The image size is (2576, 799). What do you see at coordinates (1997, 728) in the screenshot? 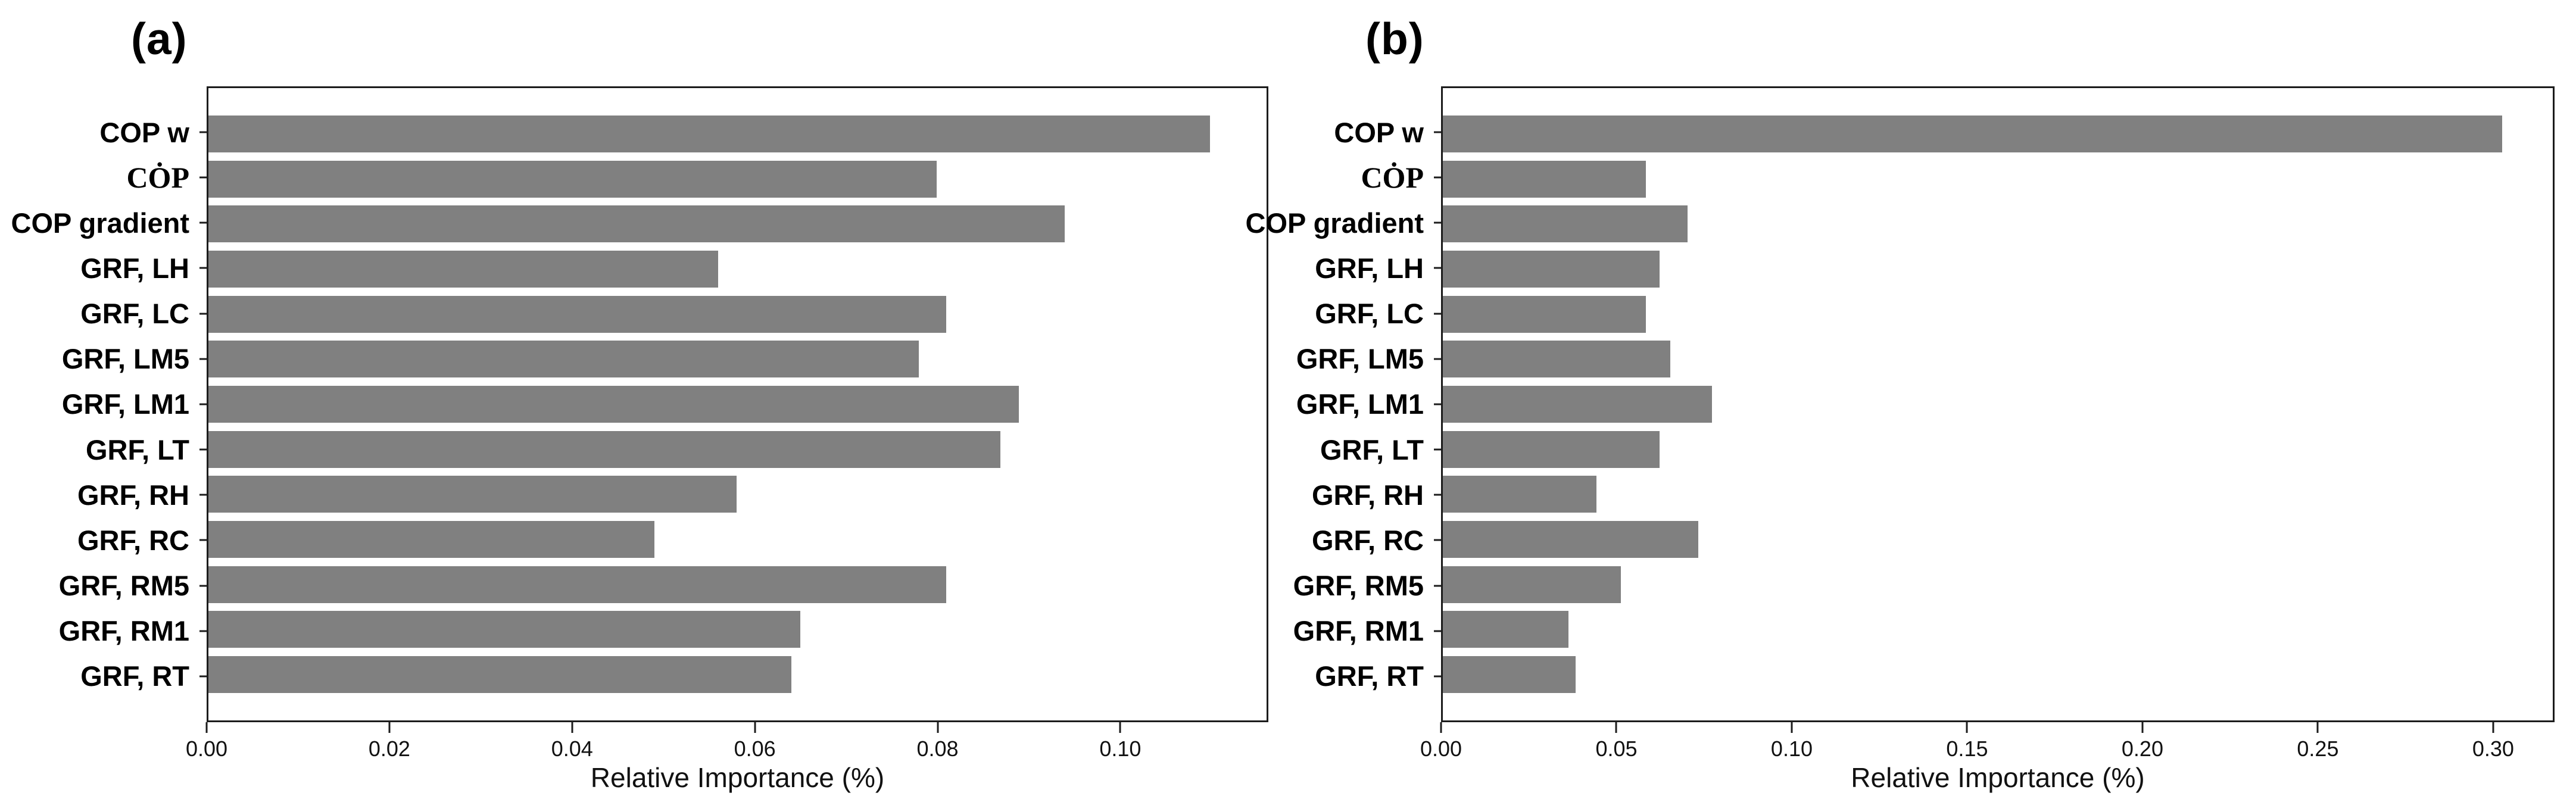
I see `panel-b-x-ticks` at bounding box center [1997, 728].